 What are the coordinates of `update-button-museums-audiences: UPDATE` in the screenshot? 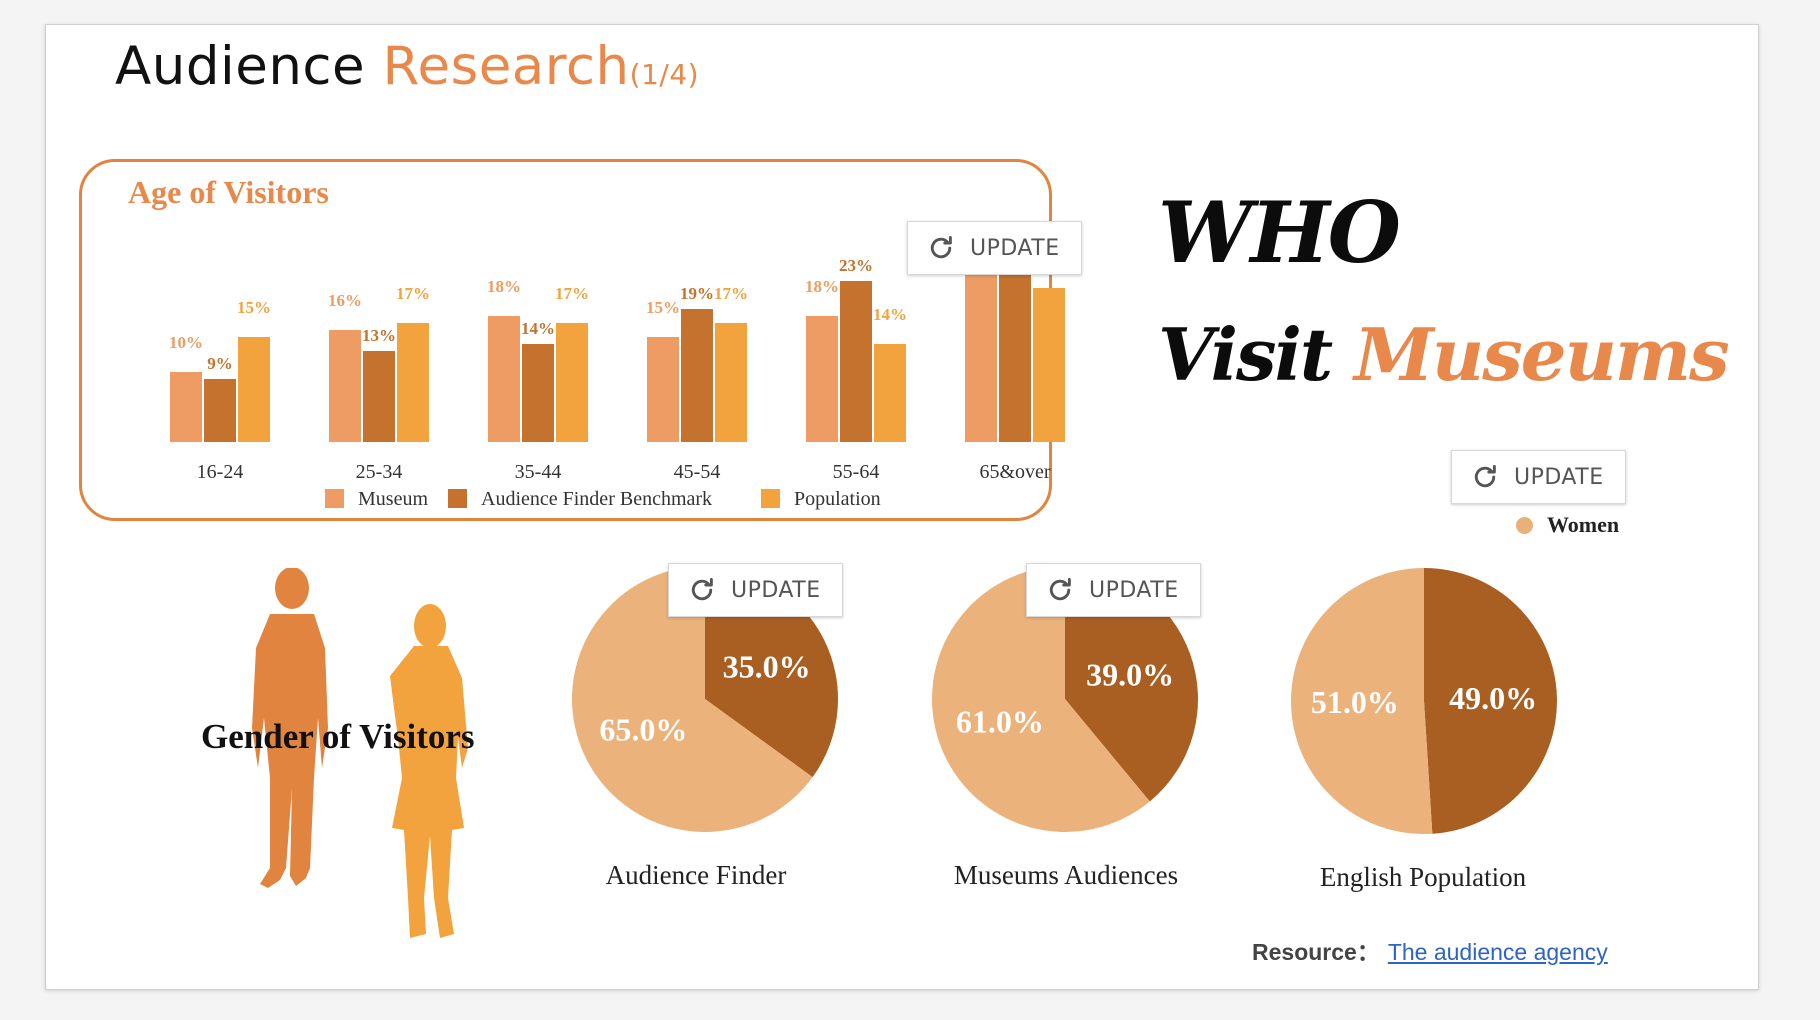 It's located at (1113, 590).